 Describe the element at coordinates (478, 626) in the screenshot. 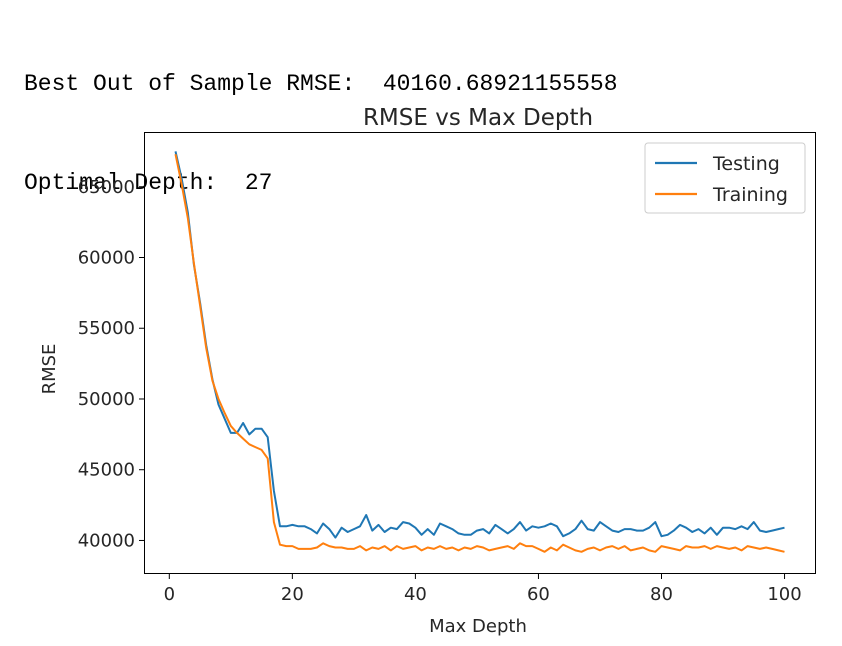

I see `x-axis-title: Max Depth` at that location.